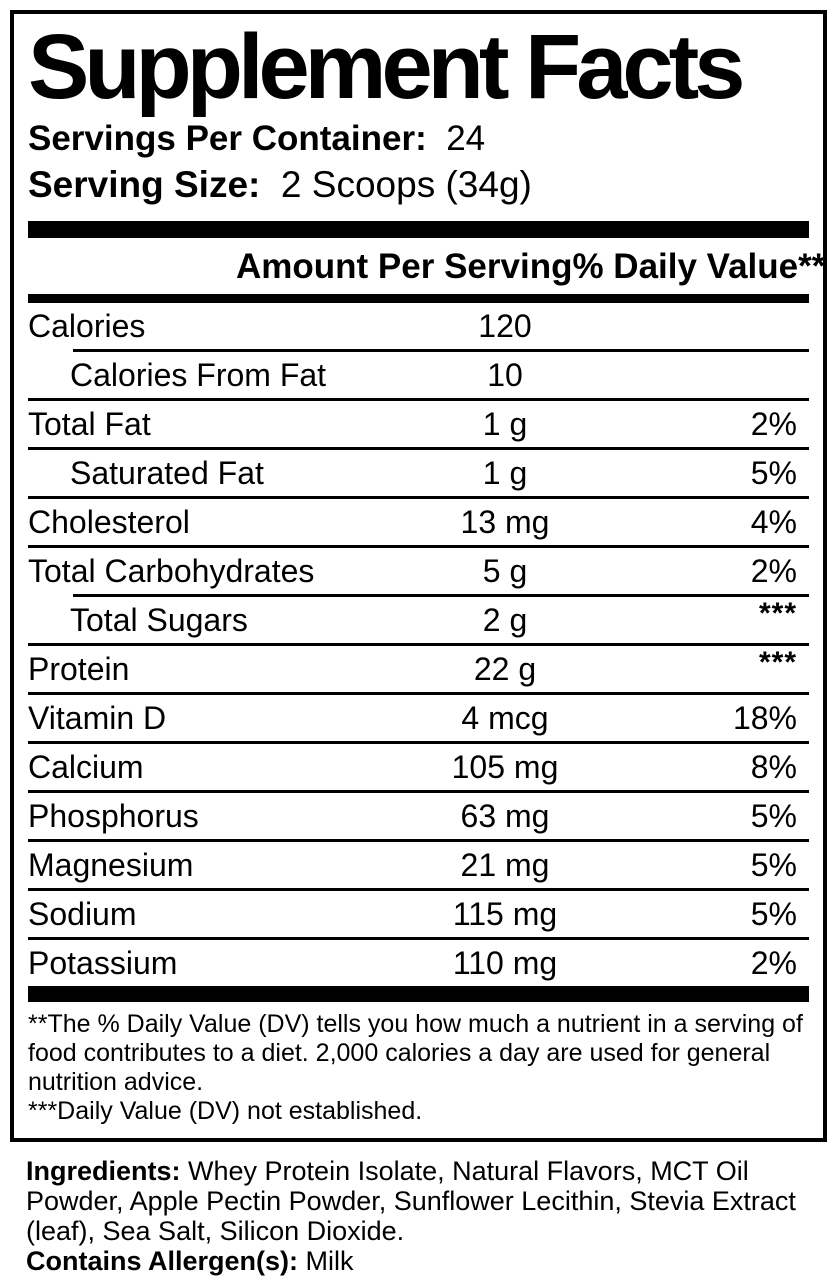 The image size is (839, 1276). I want to click on amount-per-serving-header: Amount Per Serving, so click(404, 267).